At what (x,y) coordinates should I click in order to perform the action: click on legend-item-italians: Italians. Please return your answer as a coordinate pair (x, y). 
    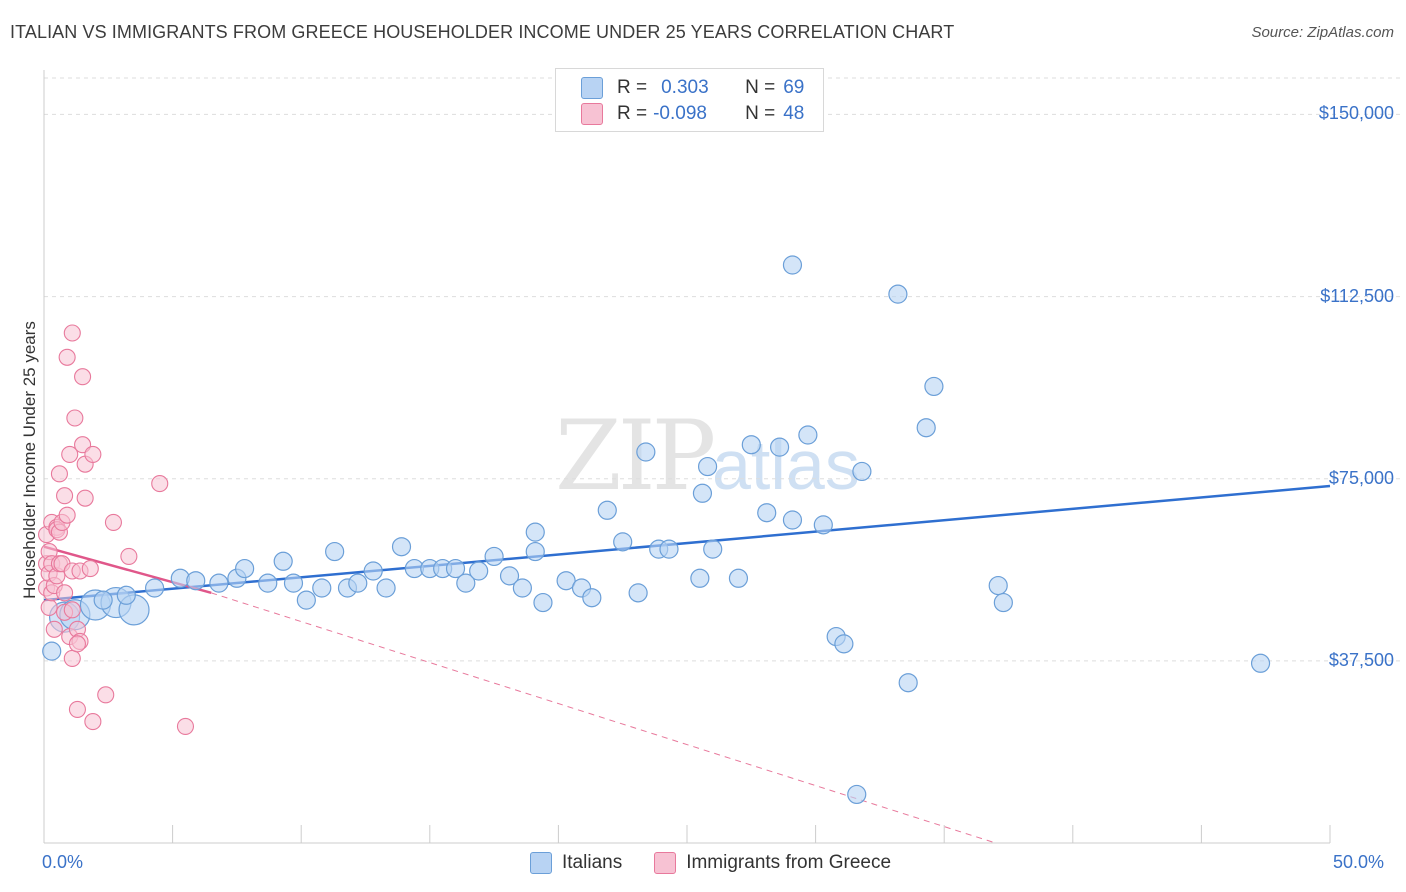
    Looking at the image, I should click on (576, 863).